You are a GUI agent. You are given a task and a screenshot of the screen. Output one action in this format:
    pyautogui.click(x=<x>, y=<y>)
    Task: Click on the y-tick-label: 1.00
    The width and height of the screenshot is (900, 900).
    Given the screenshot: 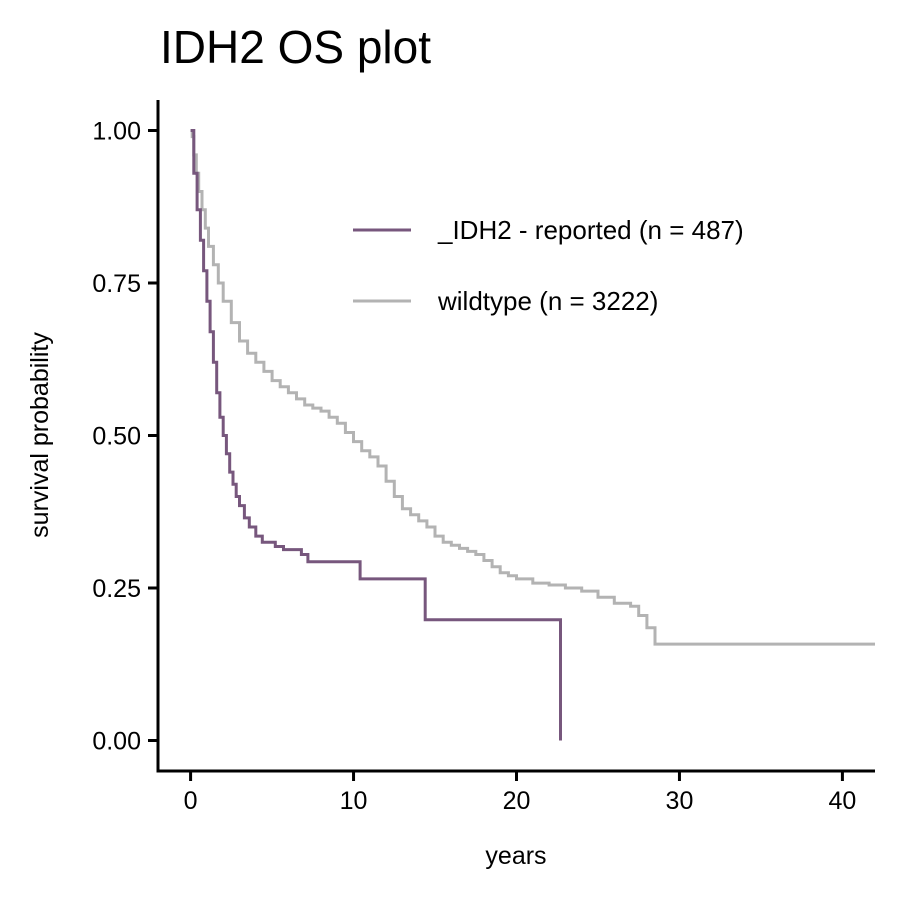 What is the action you would take?
    pyautogui.click(x=116, y=132)
    